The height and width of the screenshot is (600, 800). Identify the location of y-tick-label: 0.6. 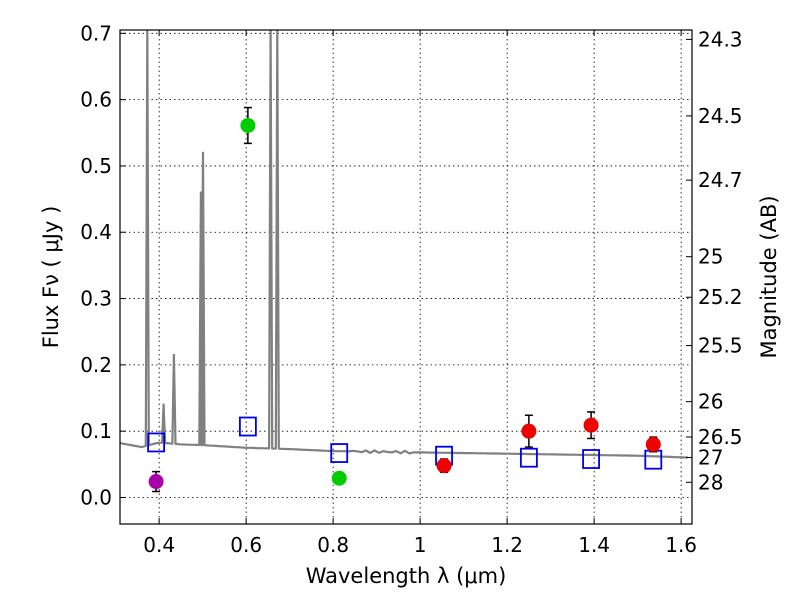
(96, 100).